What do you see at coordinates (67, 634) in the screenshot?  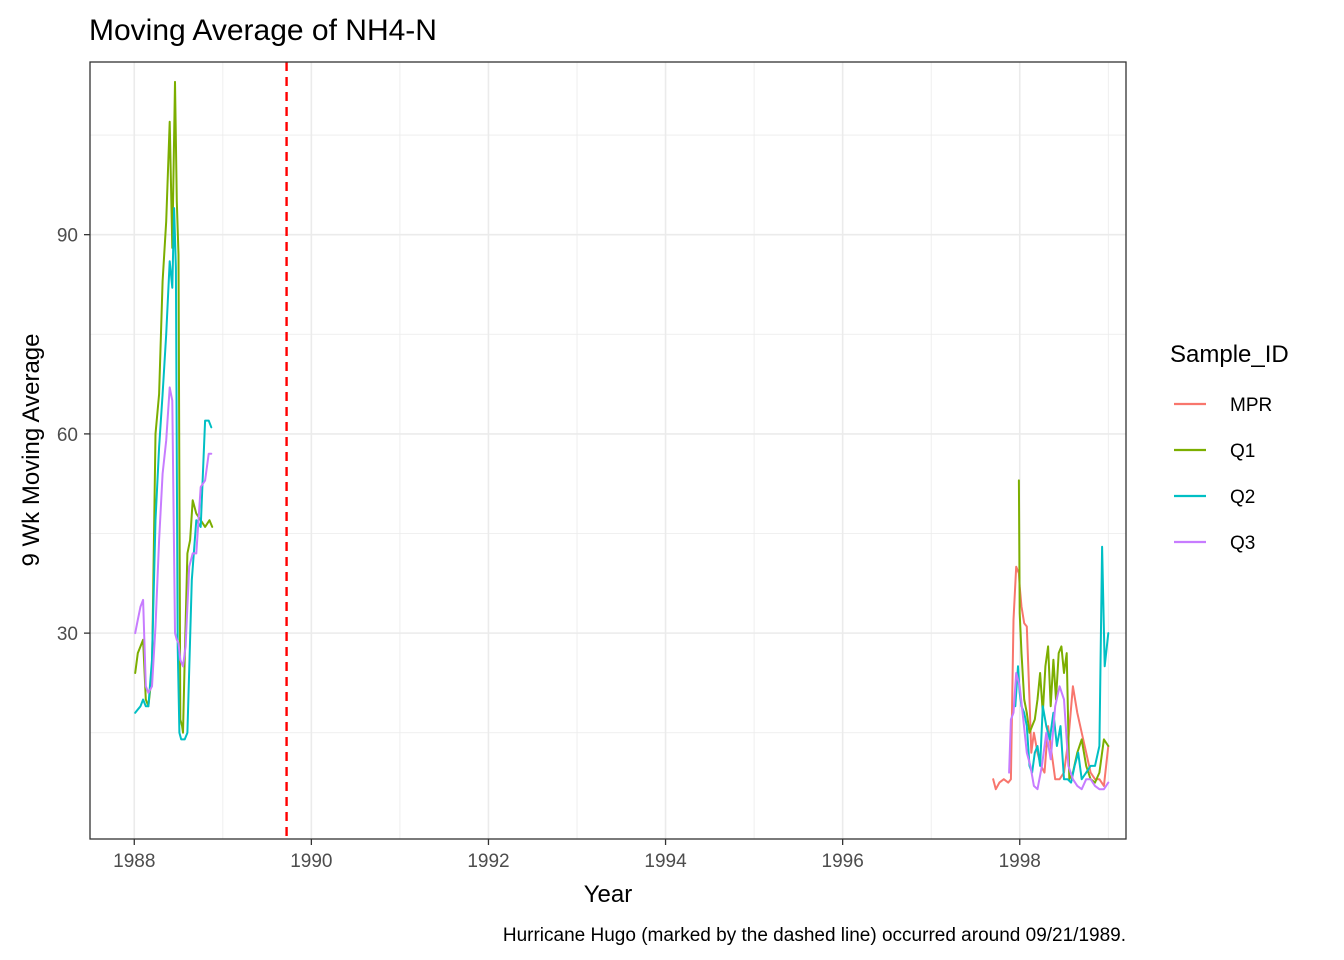 I see `y-tick-label: 30` at bounding box center [67, 634].